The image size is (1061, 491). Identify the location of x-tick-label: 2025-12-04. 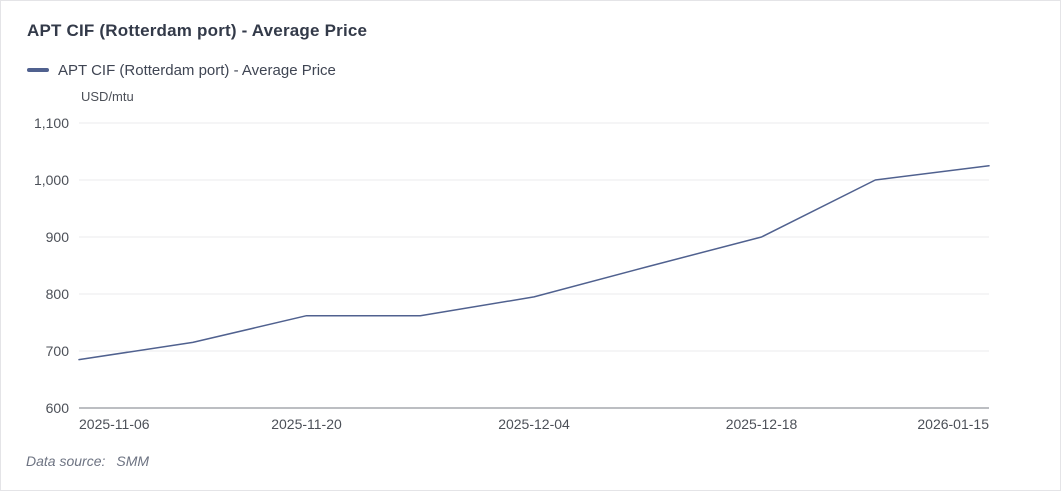
(534, 424).